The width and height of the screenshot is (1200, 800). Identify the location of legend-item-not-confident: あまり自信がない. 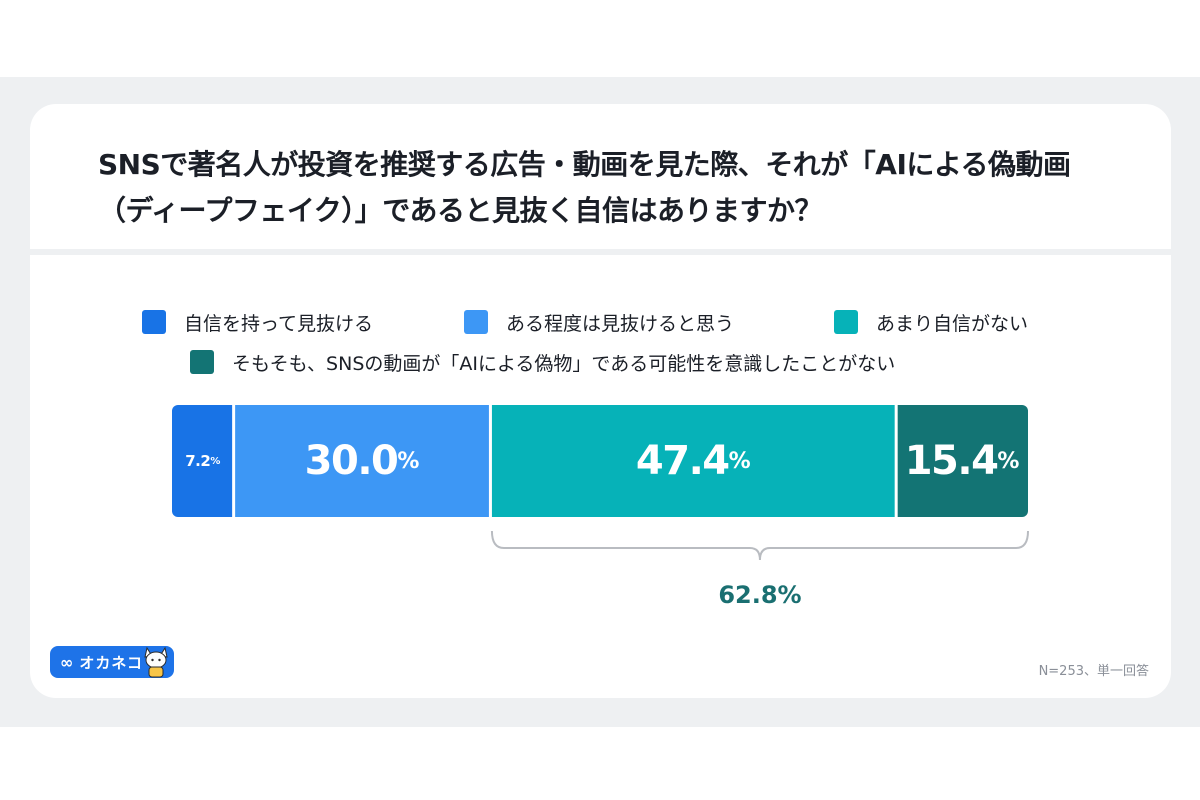
(931, 322).